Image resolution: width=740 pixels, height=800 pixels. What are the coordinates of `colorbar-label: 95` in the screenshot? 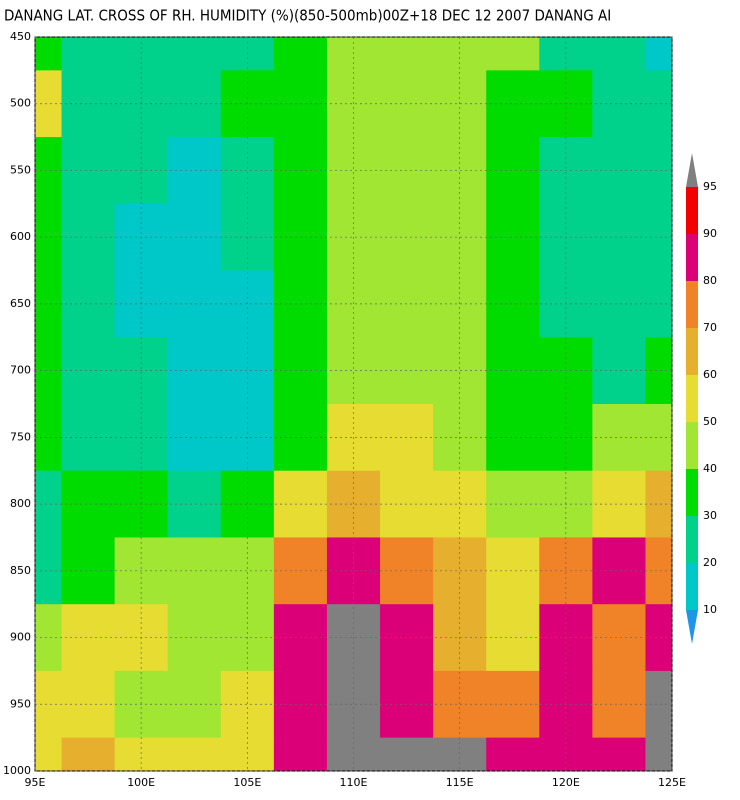 It's located at (710, 186).